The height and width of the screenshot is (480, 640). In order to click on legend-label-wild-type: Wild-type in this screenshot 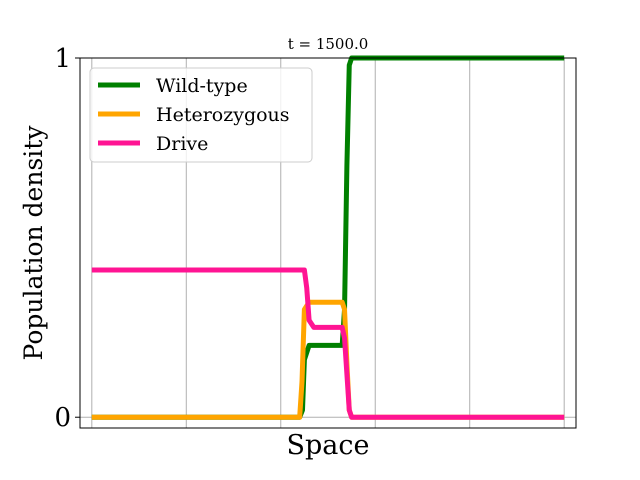, I will do `click(202, 86)`.